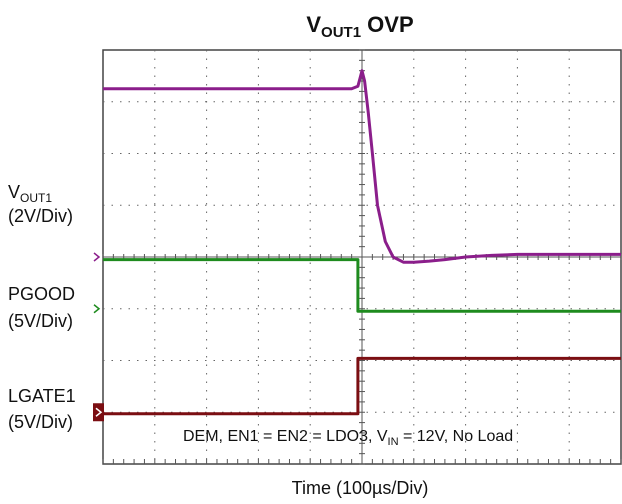  Describe the element at coordinates (42, 396) in the screenshot. I see `channel-label-lgate1: LGATE1` at that location.